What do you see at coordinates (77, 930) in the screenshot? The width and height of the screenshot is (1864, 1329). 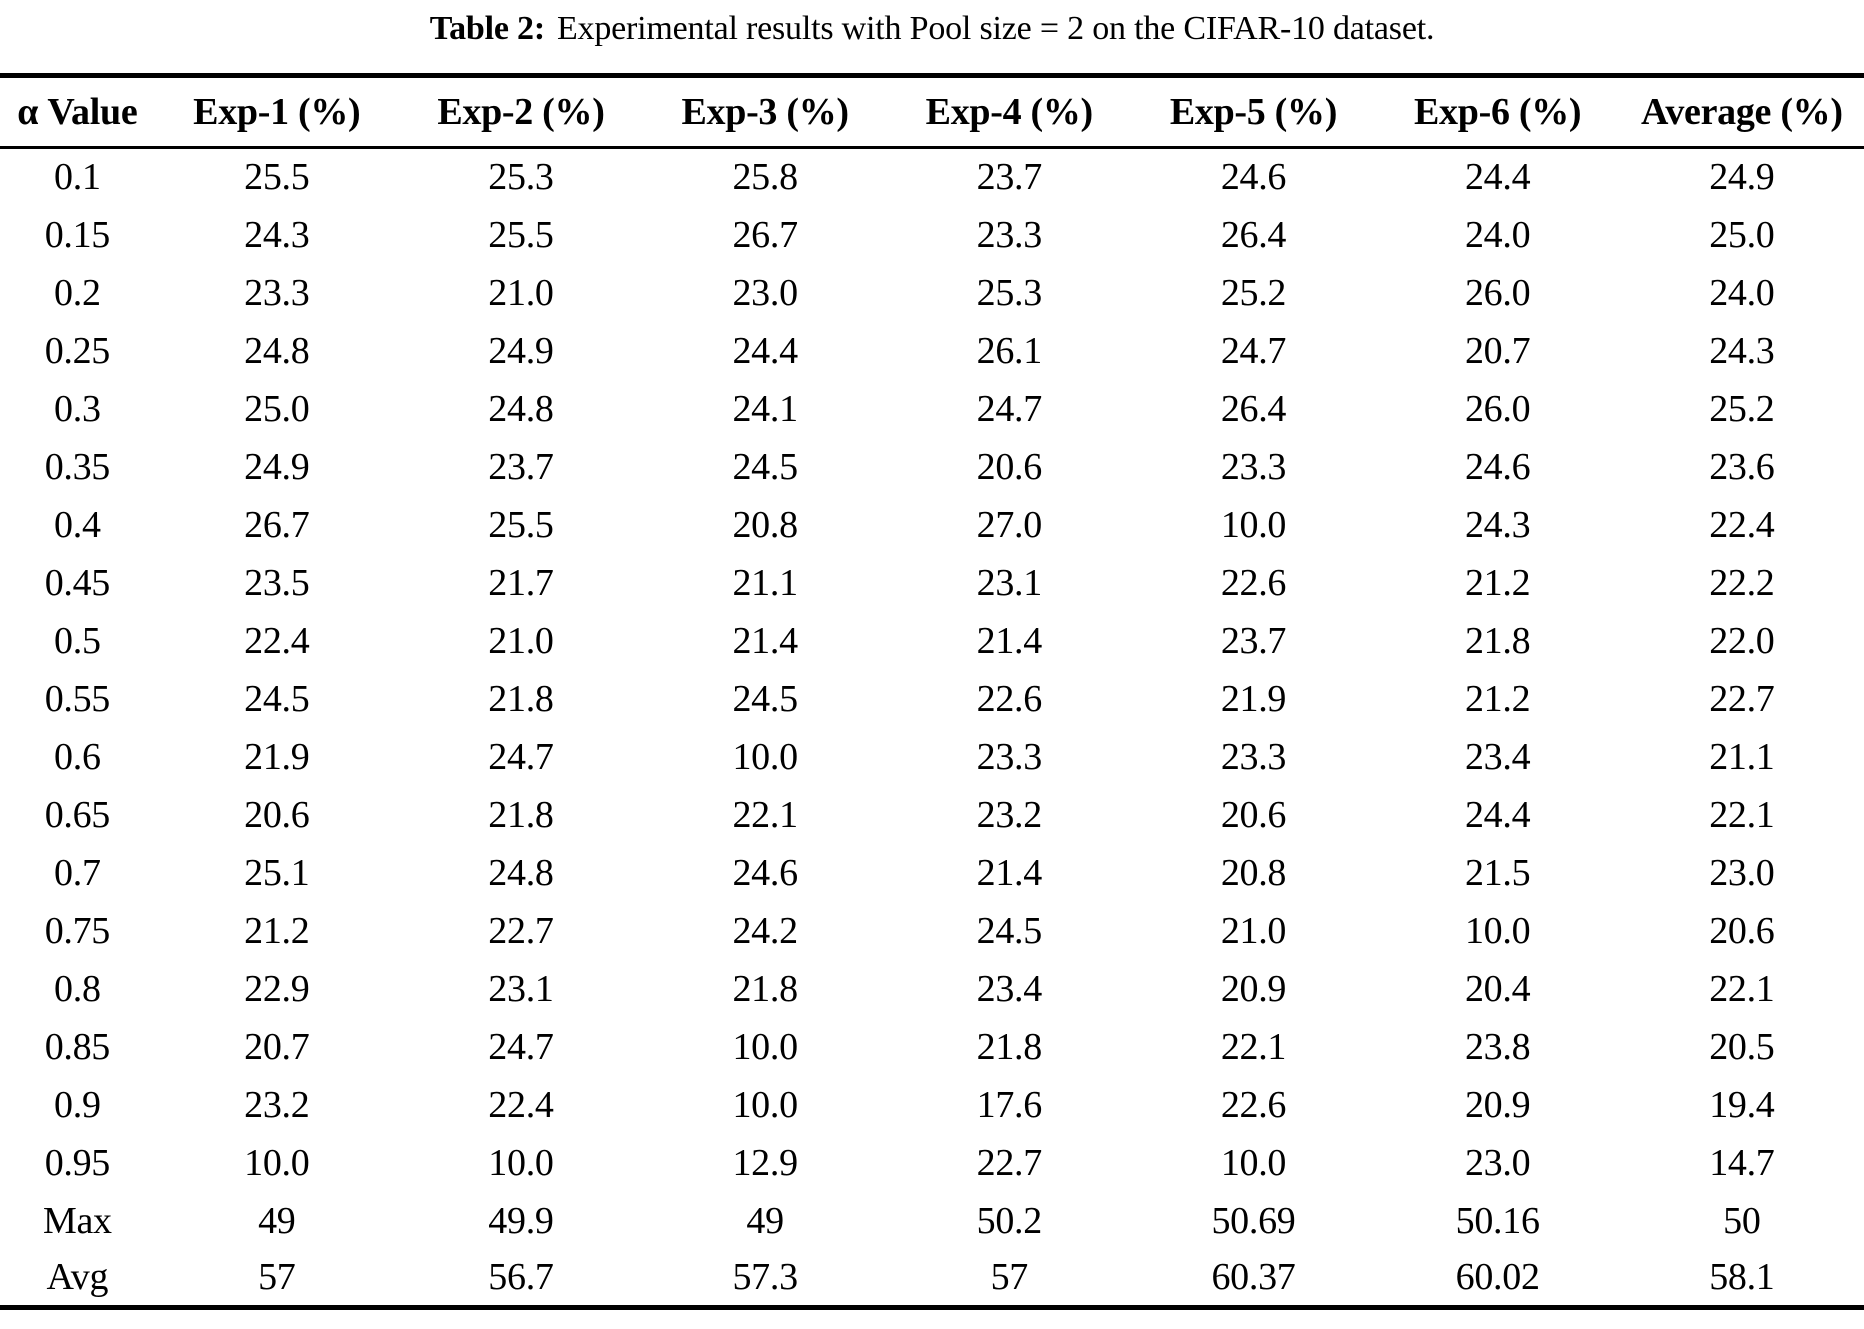 I see `alpha-value-cell: 0.75` at bounding box center [77, 930].